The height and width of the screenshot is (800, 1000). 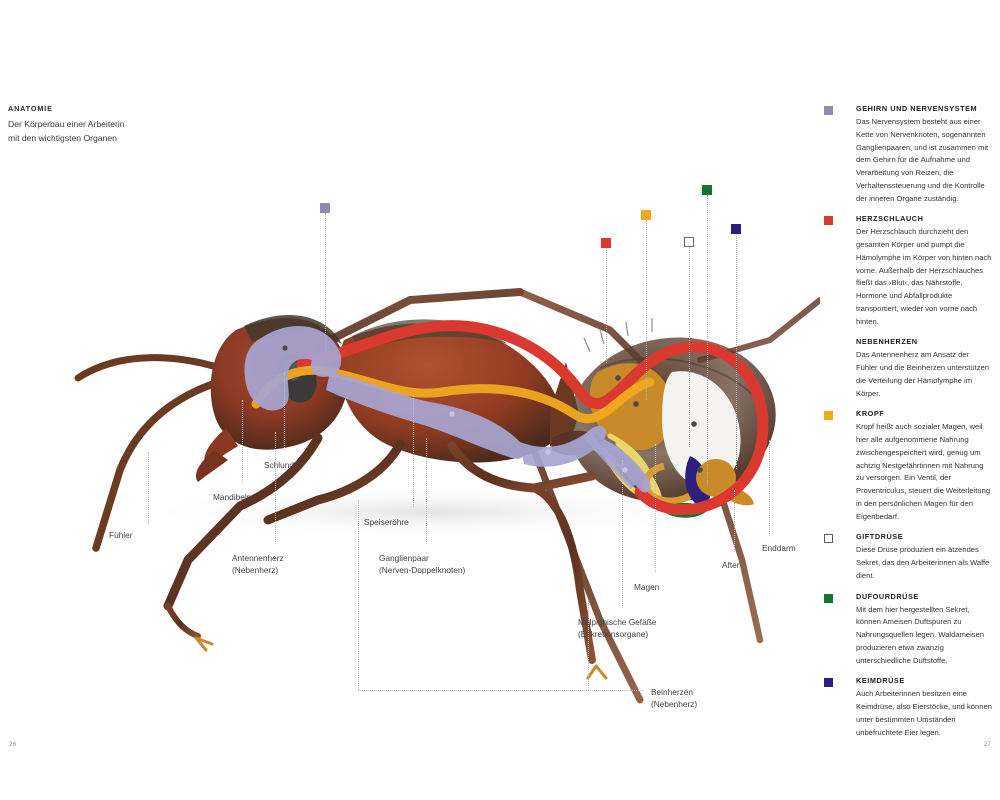 What do you see at coordinates (380, 548) in the screenshot?
I see `legs-front` at bounding box center [380, 548].